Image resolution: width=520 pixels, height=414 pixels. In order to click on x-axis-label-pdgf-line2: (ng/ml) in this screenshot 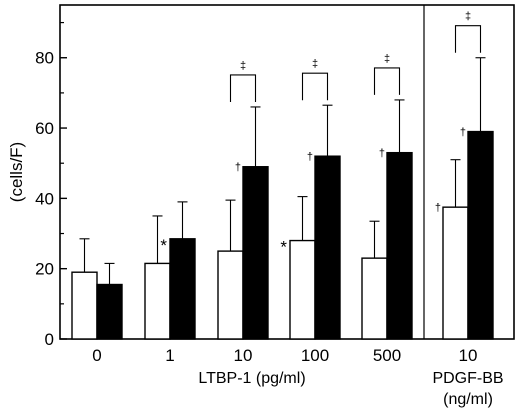, I will do `click(468, 399)`.